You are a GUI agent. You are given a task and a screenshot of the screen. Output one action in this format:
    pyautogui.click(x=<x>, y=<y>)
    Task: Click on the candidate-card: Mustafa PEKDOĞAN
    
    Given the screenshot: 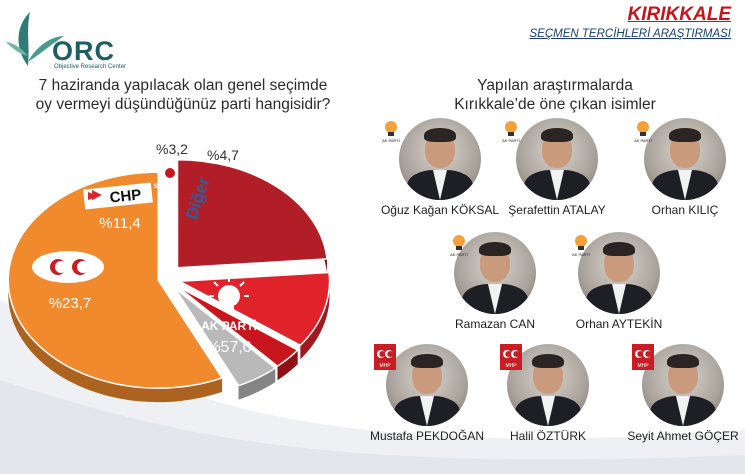 What is the action you would take?
    pyautogui.click(x=427, y=393)
    